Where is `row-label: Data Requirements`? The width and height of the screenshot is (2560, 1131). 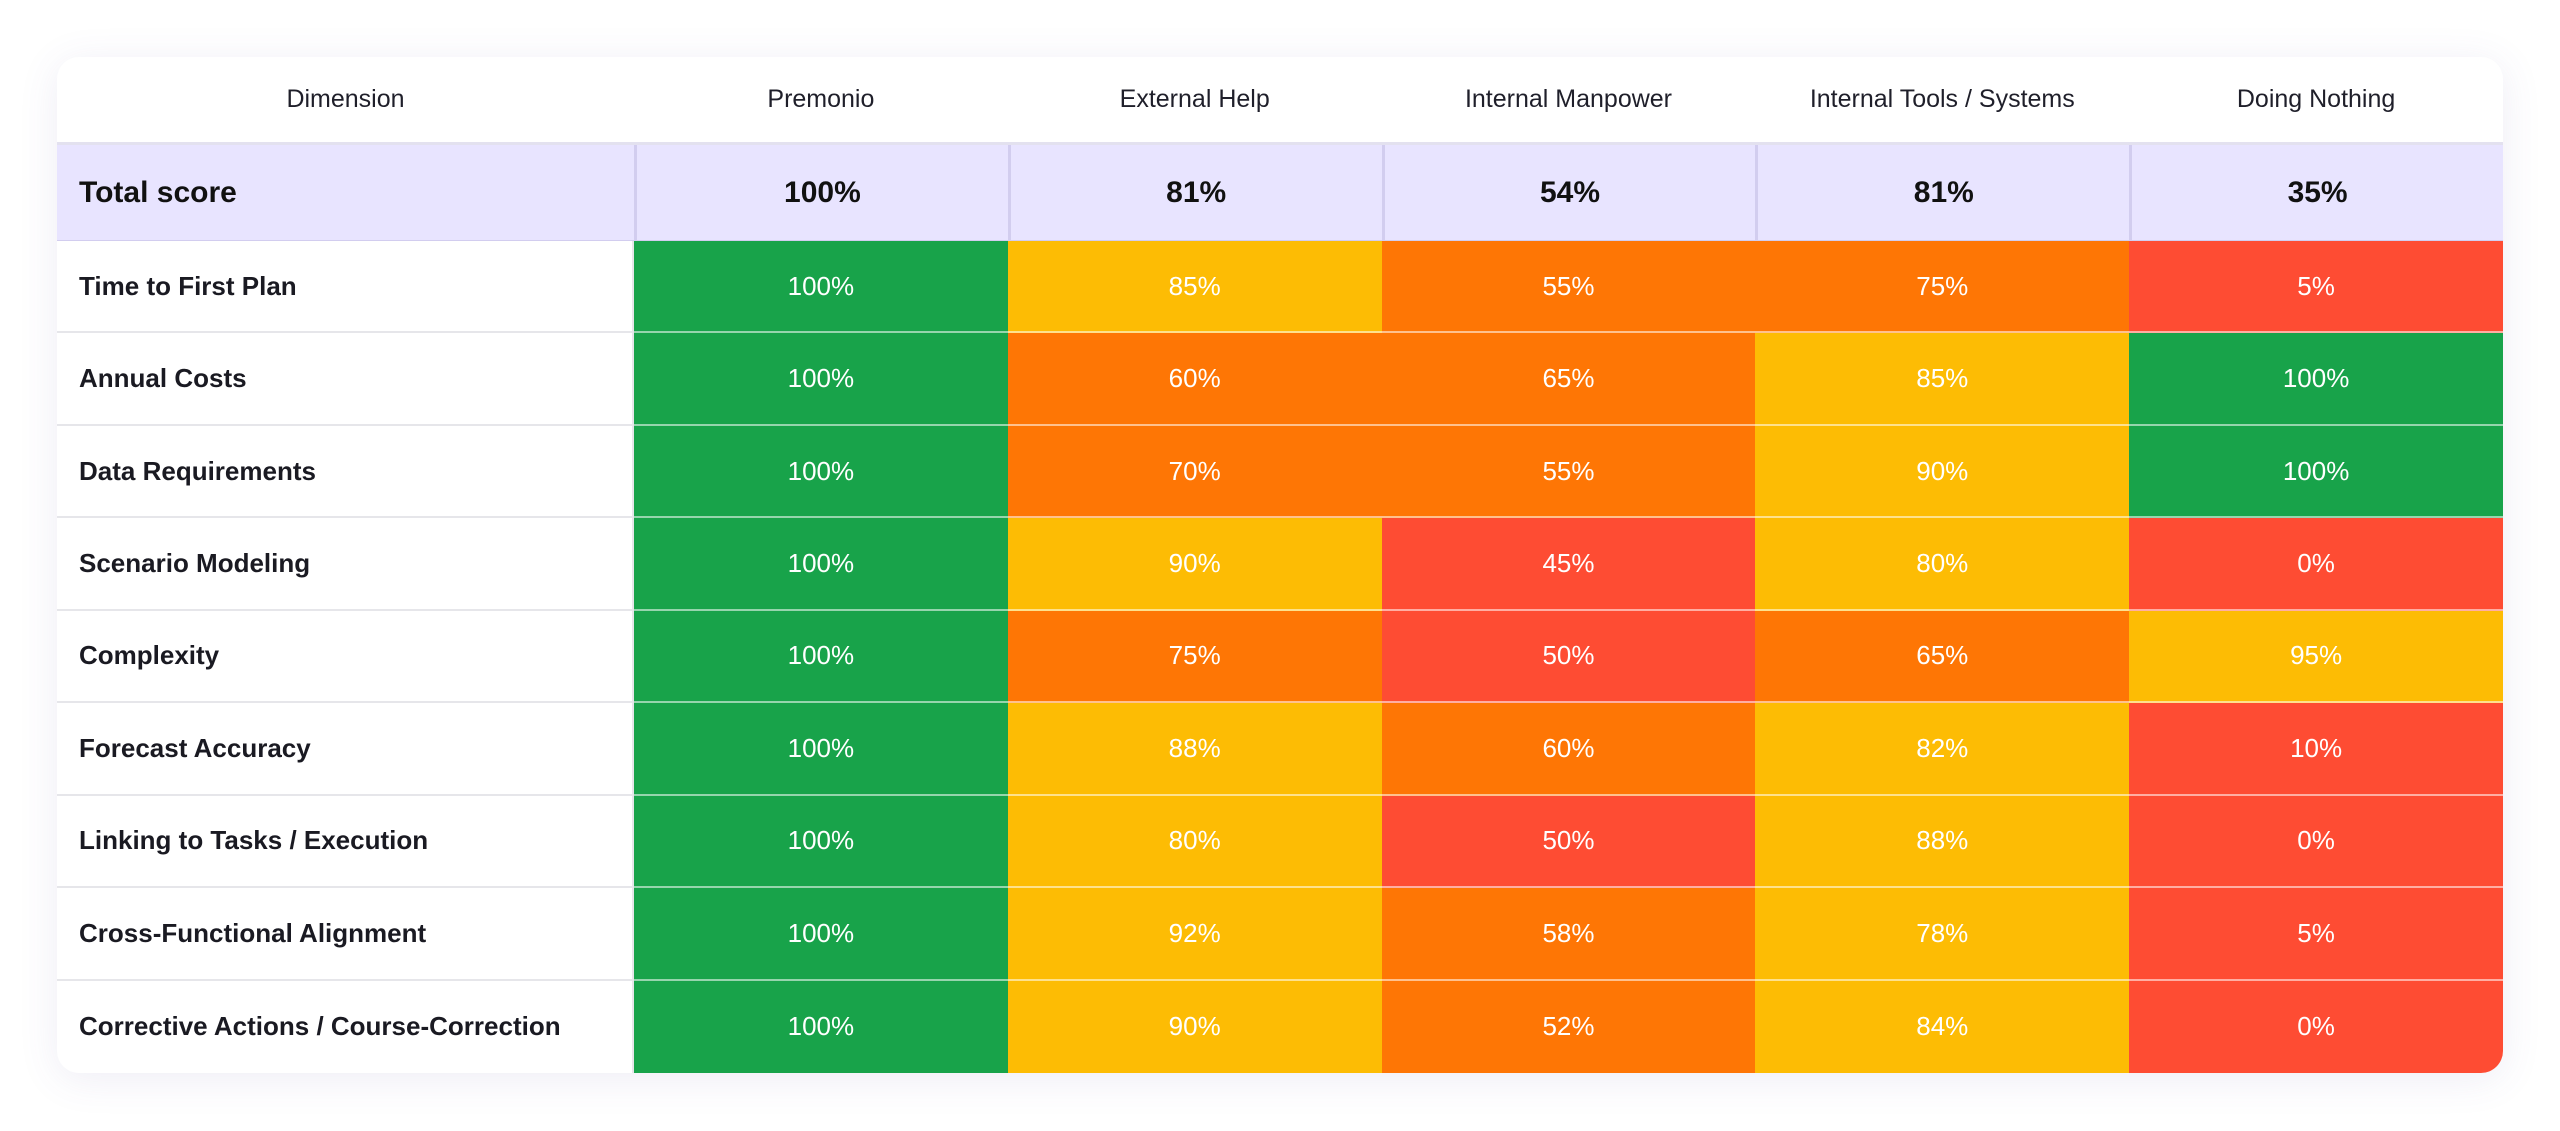 row-label: Data Requirements is located at coordinates (345, 472).